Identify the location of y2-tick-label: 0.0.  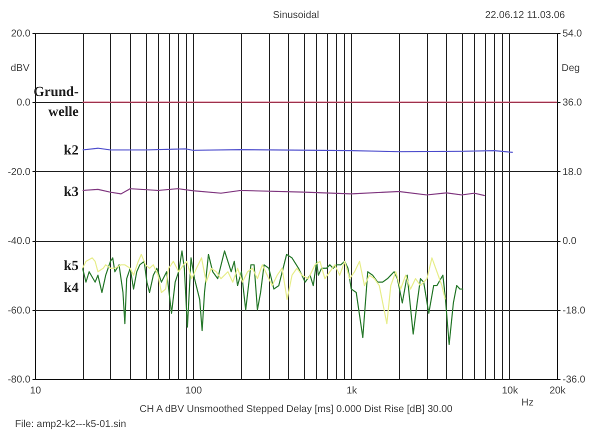
(569, 242).